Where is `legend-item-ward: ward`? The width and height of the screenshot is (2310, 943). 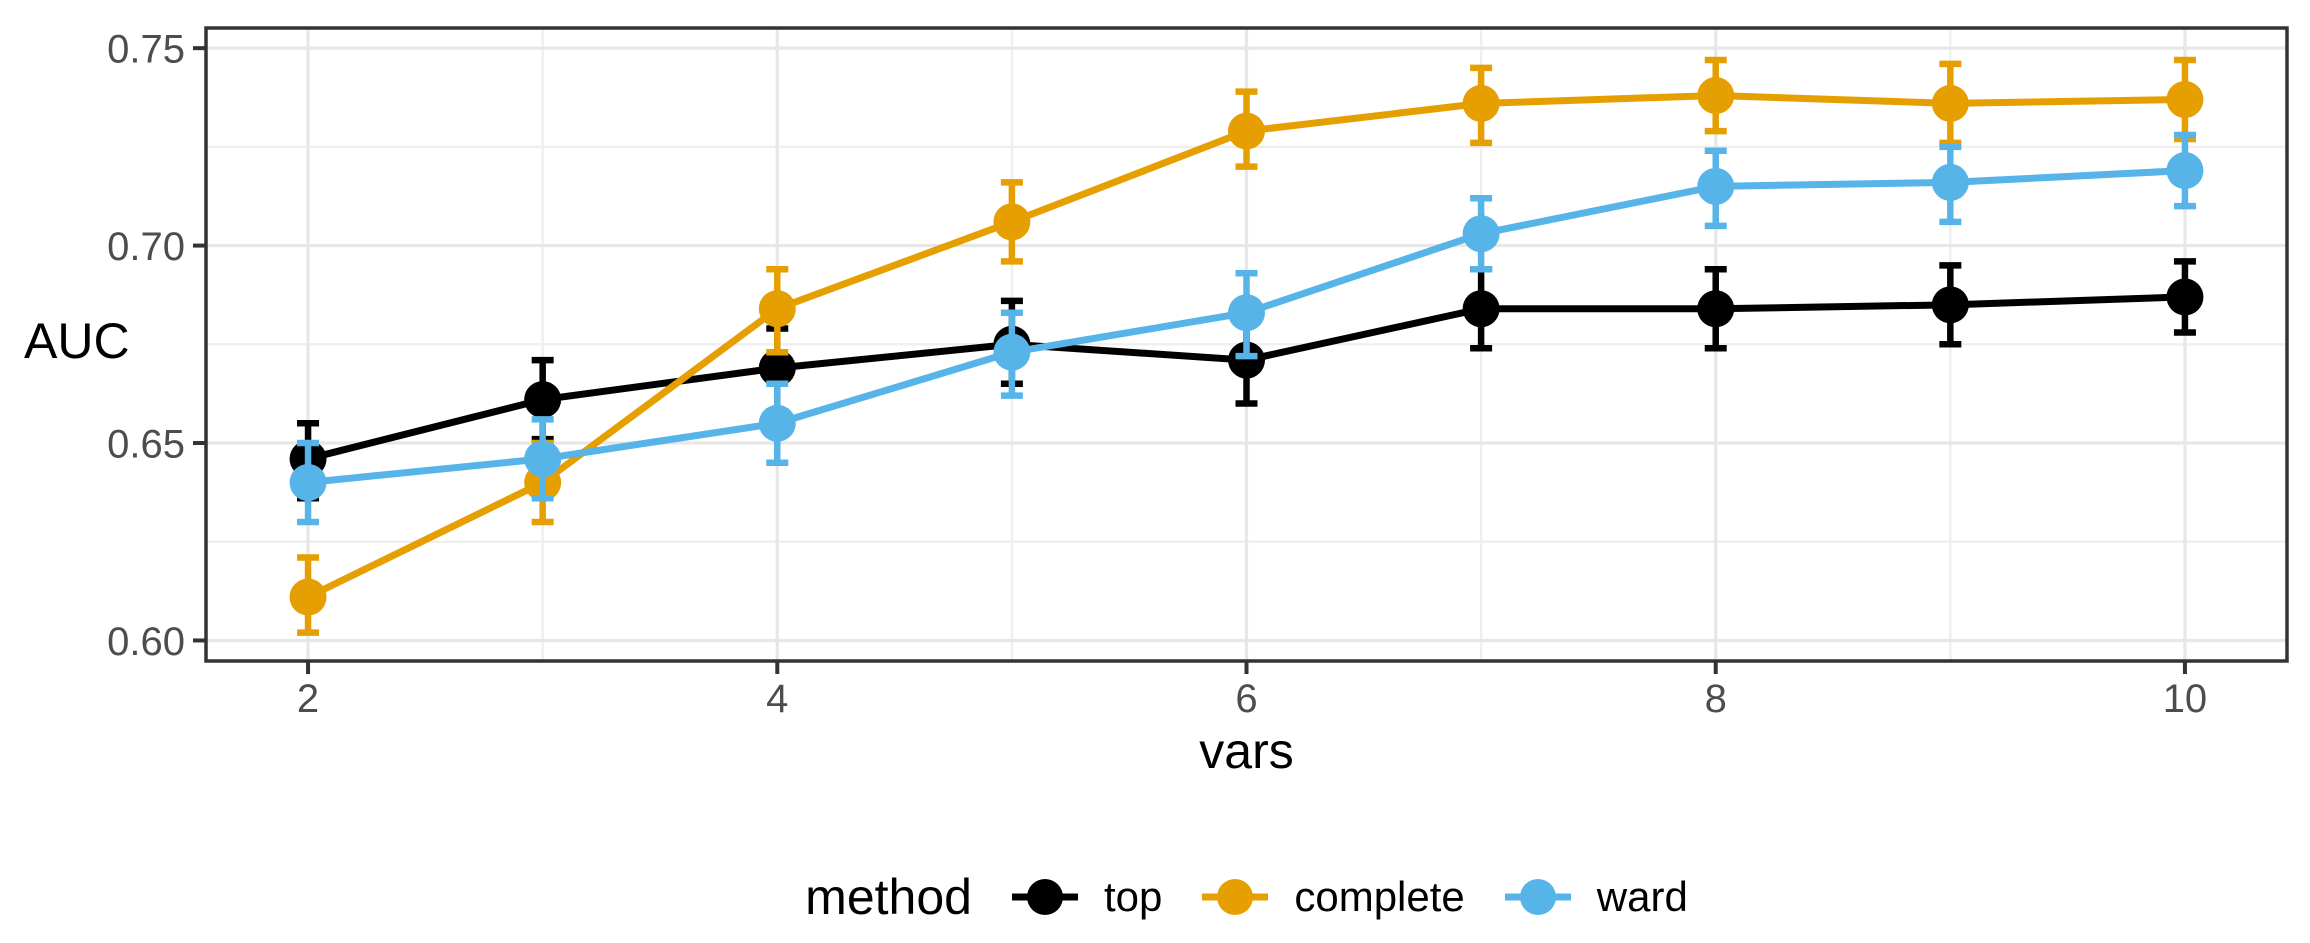 legend-item-ward: ward is located at coordinates (1596, 897).